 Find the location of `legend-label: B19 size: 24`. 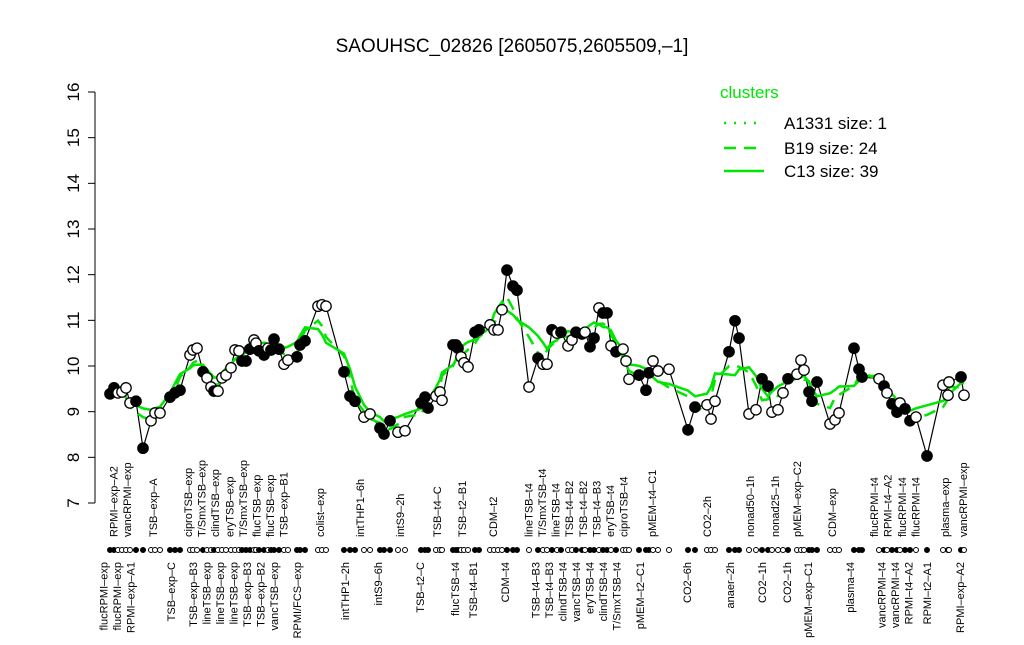

legend-label: B19 size: 24 is located at coordinates (831, 148).